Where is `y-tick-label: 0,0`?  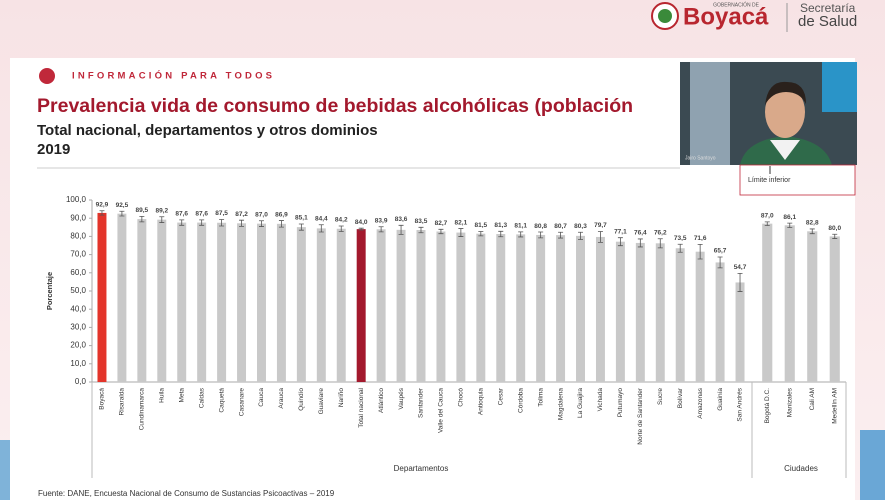
y-tick-label: 0,0 is located at coordinates (81, 381).